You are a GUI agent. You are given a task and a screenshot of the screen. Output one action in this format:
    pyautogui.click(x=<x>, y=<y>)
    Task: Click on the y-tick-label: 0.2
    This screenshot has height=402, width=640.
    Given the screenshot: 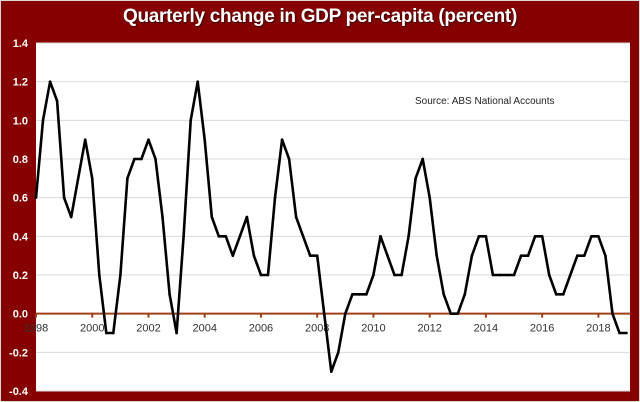 What is the action you would take?
    pyautogui.click(x=20, y=276)
    